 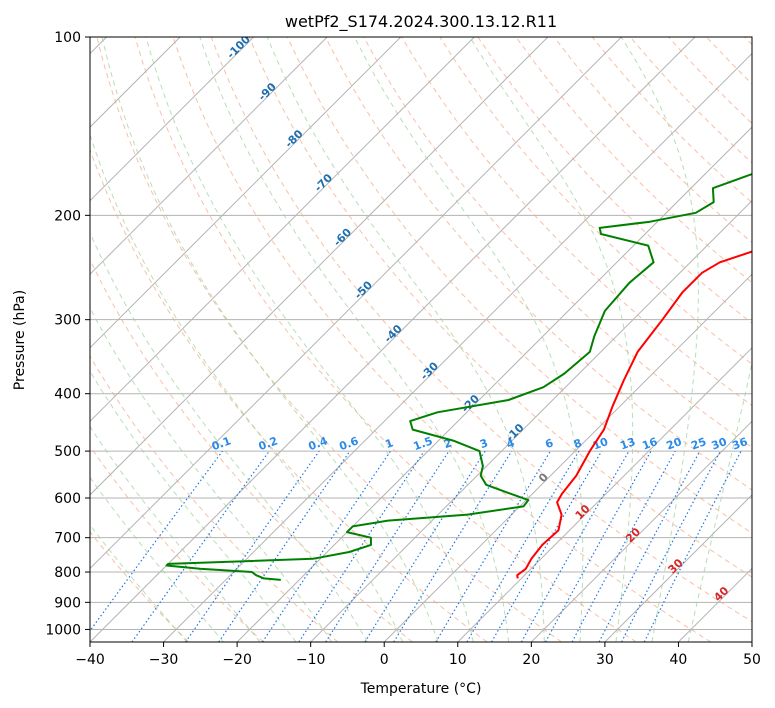 I want to click on y-tick-label: 300, so click(x=67, y=321).